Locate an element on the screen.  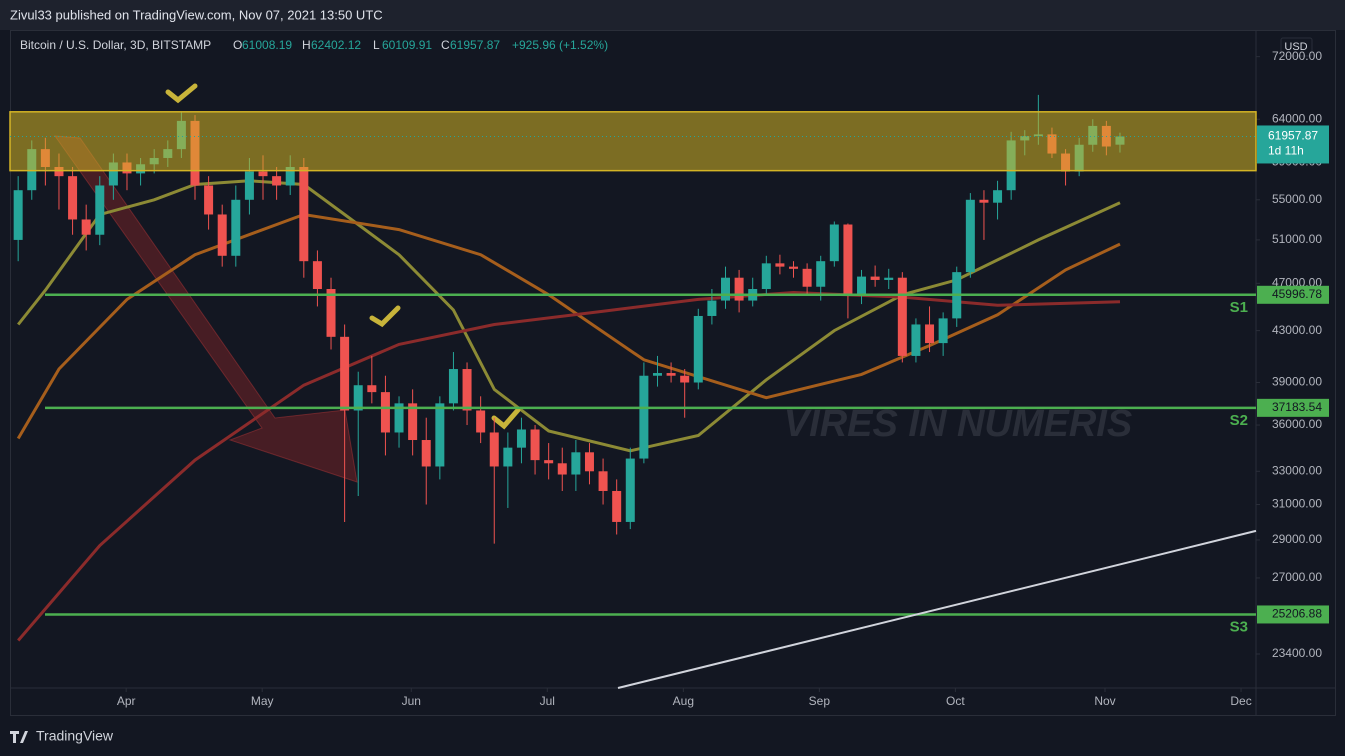
y-tick-label: 27000.00 is located at coordinates (1297, 577).